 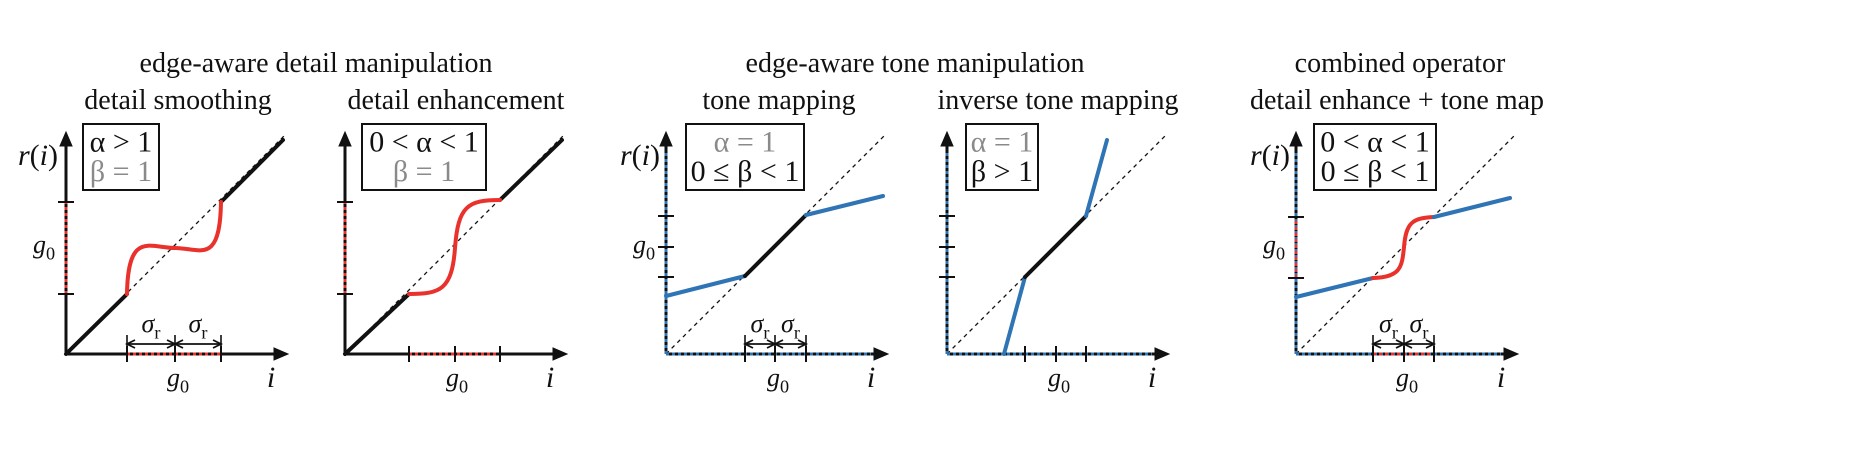 I want to click on panel-inverse-tone-mapping: i g0 α = 1β > 1, so click(x=1055, y=260).